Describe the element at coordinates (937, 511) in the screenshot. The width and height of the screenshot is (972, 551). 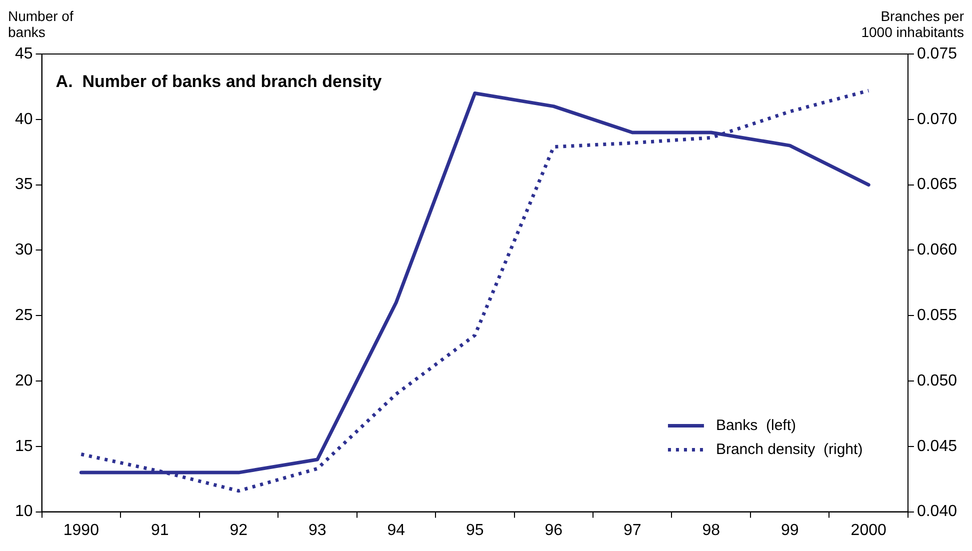
I see `y2-tick-label: 0.040` at that location.